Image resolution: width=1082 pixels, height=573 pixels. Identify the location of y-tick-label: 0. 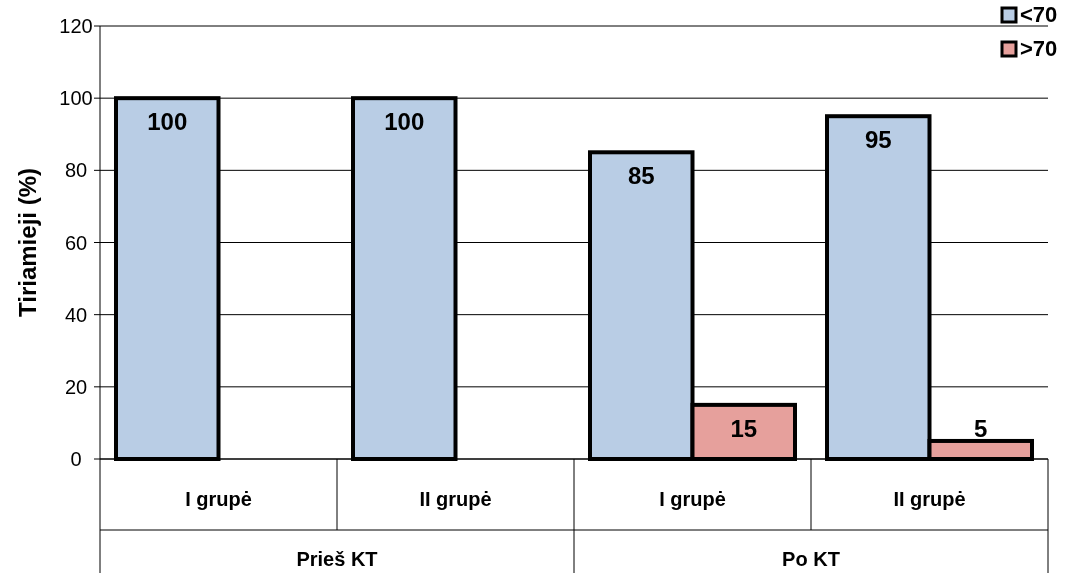
(76, 459).